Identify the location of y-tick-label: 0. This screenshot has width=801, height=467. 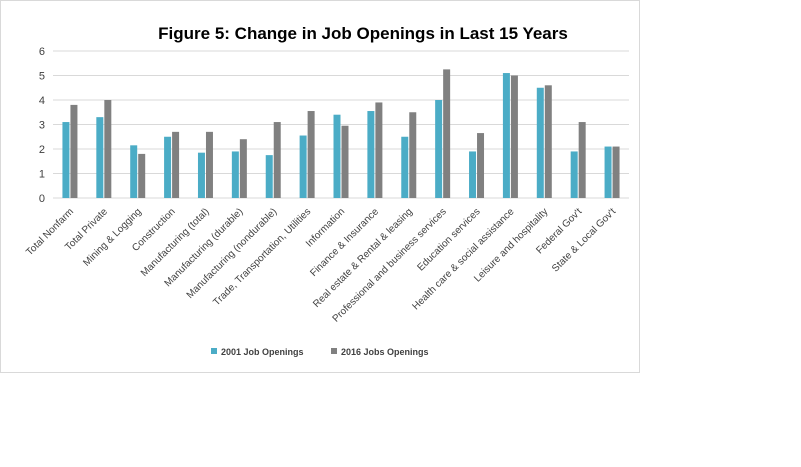
(42, 199).